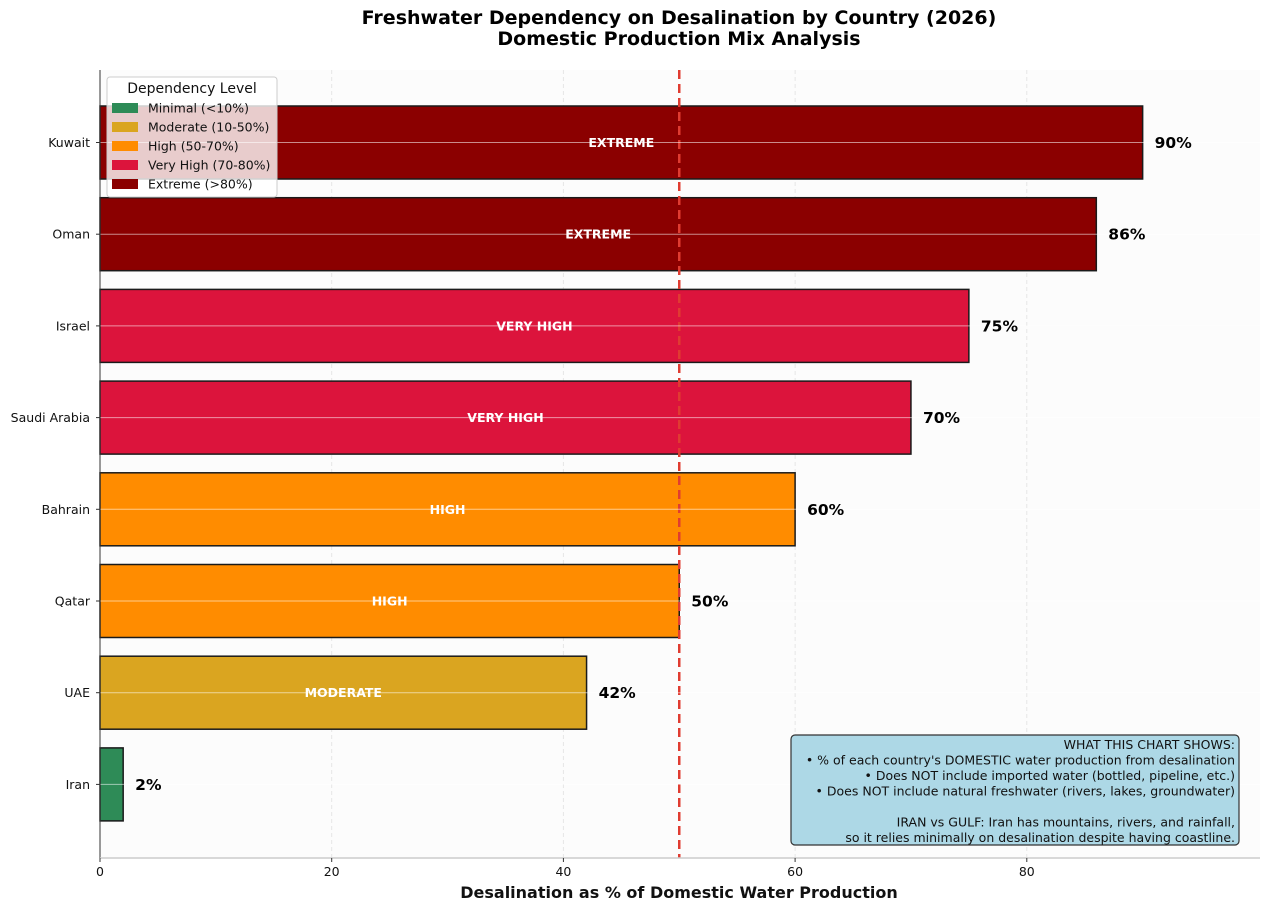 The width and height of the screenshot is (1280, 914). I want to click on annotation-background, so click(1015, 790).